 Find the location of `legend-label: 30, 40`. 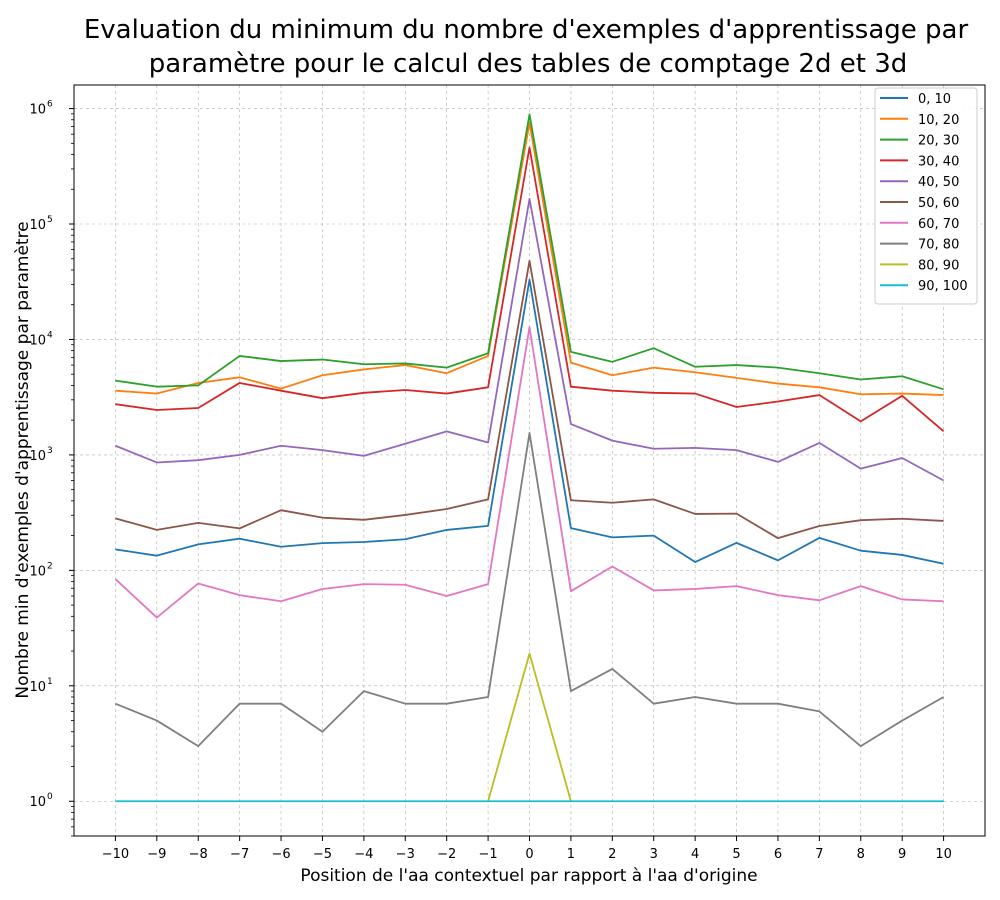

legend-label: 30, 40 is located at coordinates (938, 161).